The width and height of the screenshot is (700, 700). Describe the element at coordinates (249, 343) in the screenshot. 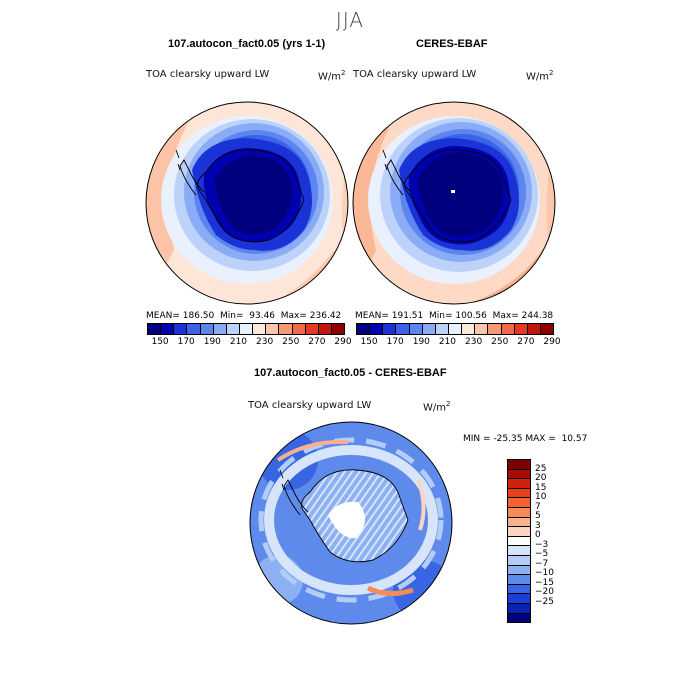

I see `panel1-colorbar-ticks: 150 170 190 210 230 250 270 290` at that location.